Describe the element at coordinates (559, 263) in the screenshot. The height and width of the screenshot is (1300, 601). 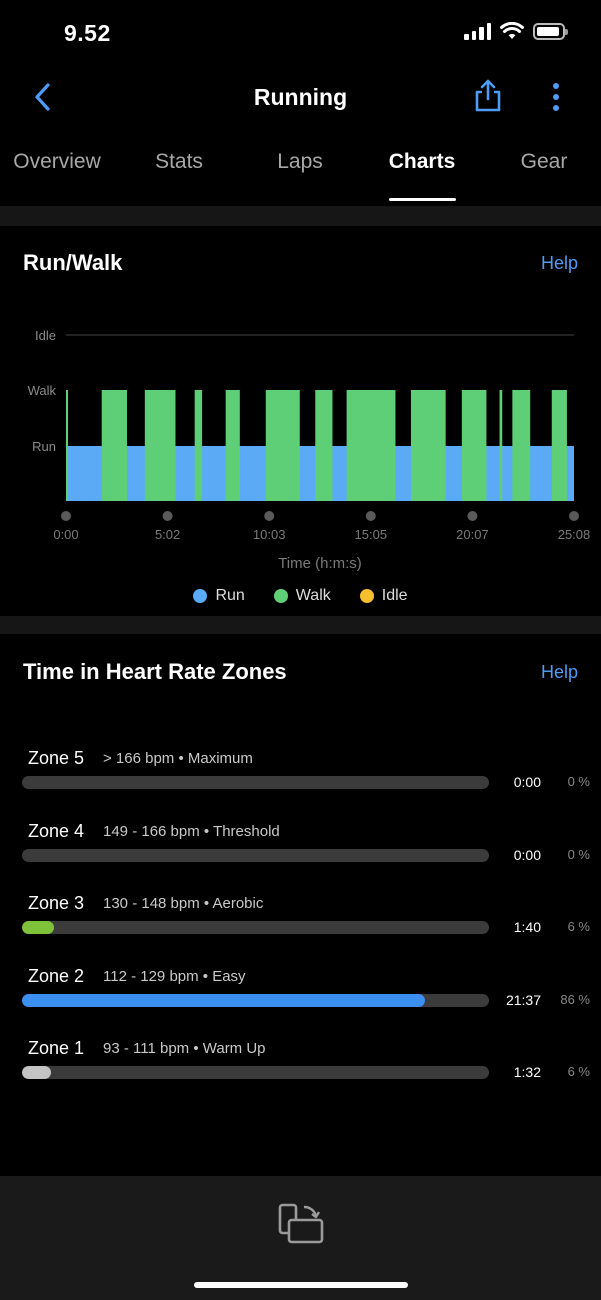
I see `run-walk-help-link: Help` at that location.